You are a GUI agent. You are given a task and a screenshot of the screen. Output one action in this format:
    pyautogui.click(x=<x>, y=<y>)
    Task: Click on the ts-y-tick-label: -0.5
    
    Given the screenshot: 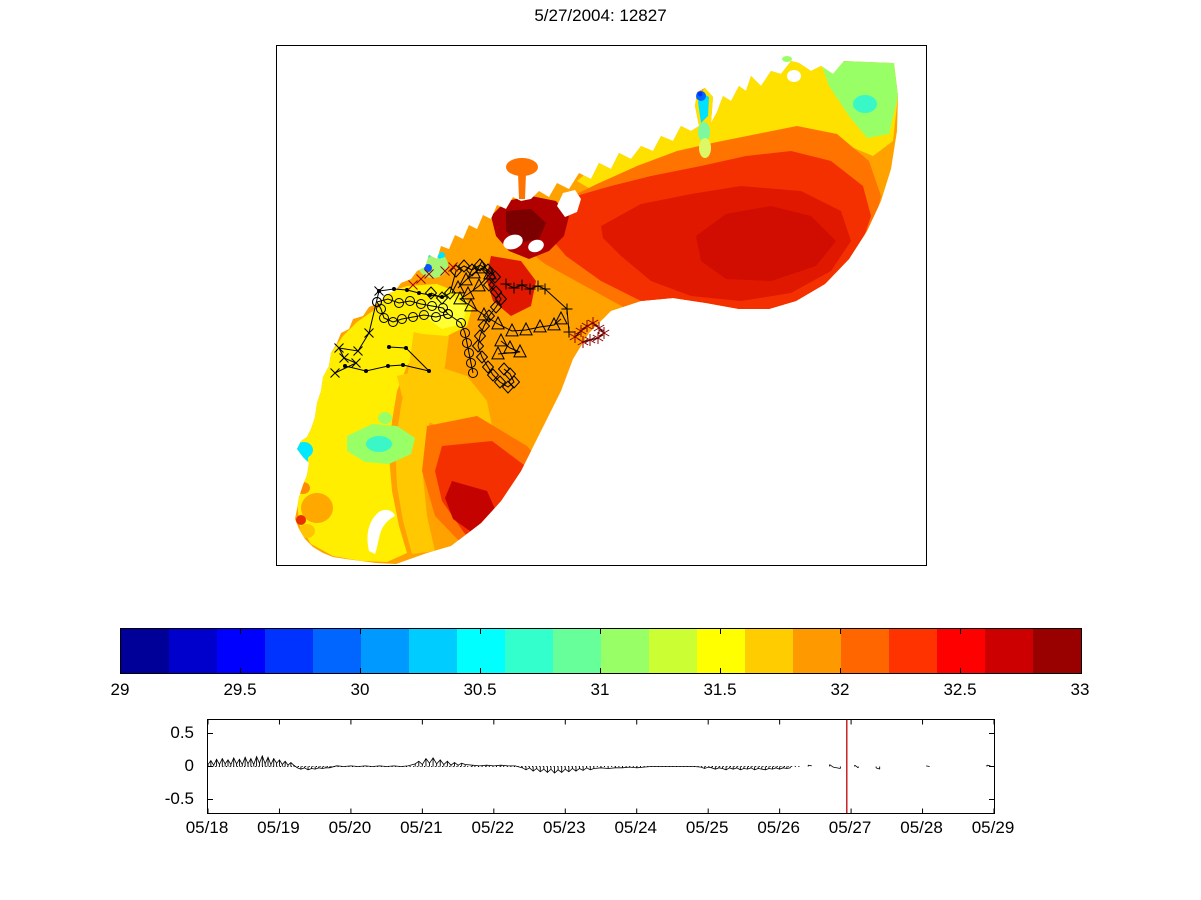 What is the action you would take?
    pyautogui.click(x=179, y=798)
    